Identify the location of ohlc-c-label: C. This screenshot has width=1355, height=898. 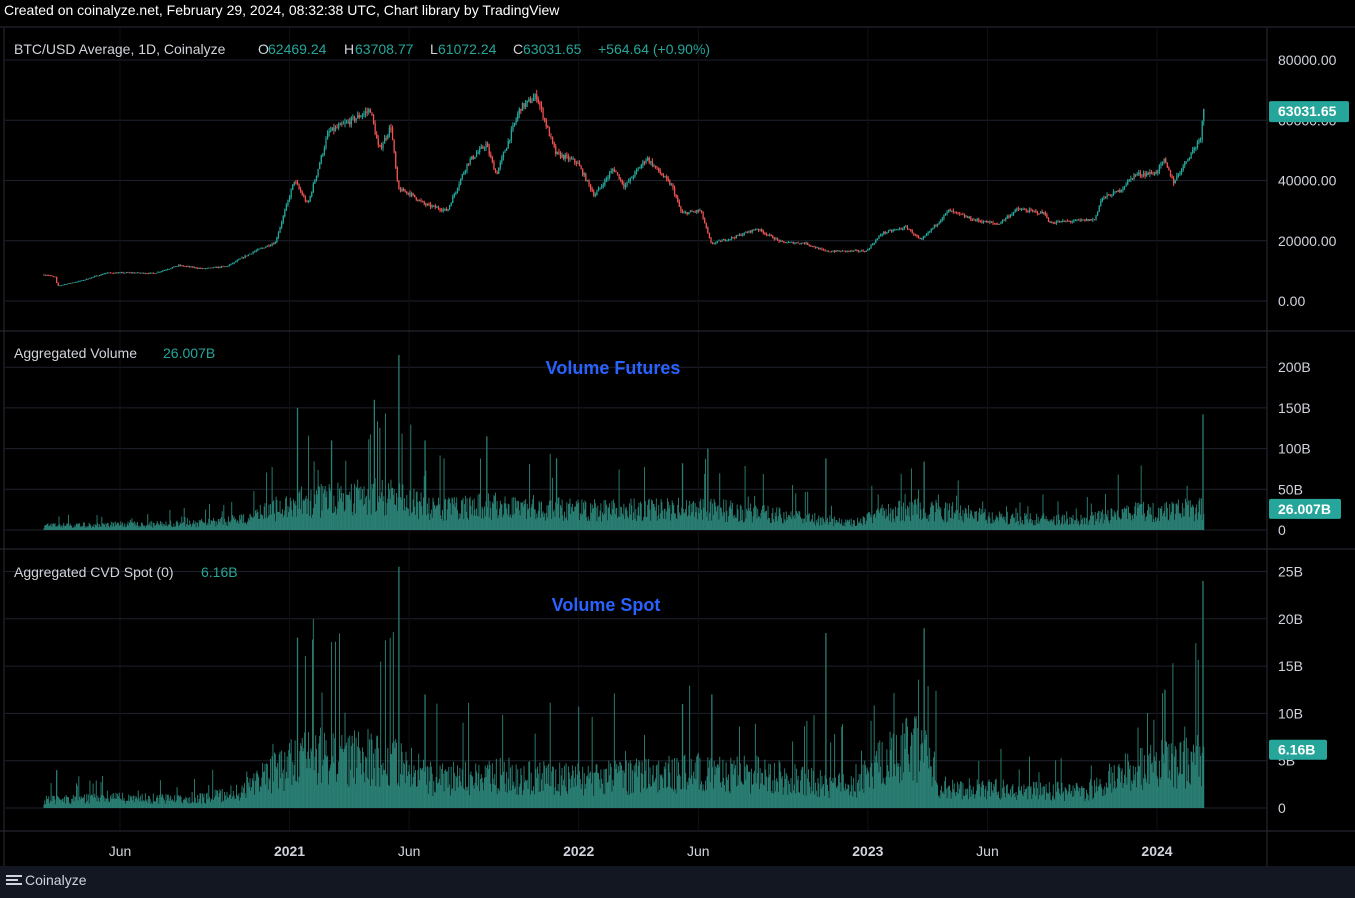
(518, 49).